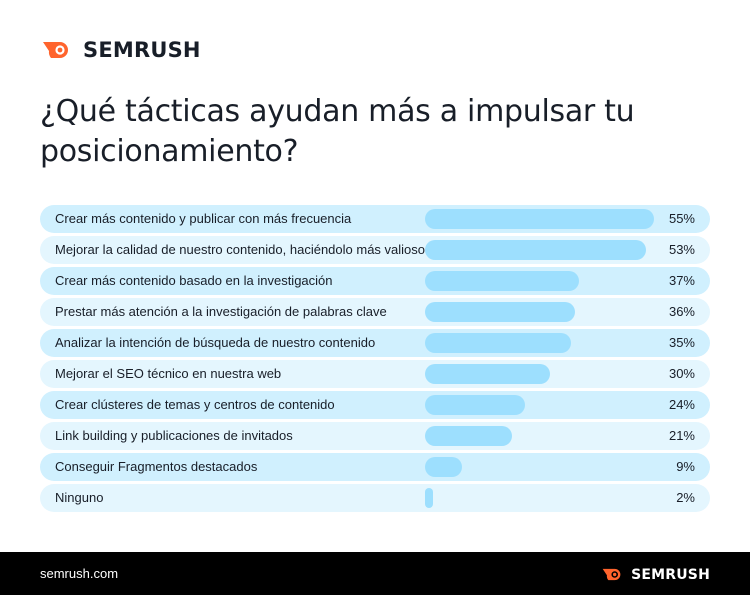  Describe the element at coordinates (375, 498) in the screenshot. I see `chart-row: Ninguno 2%` at that location.